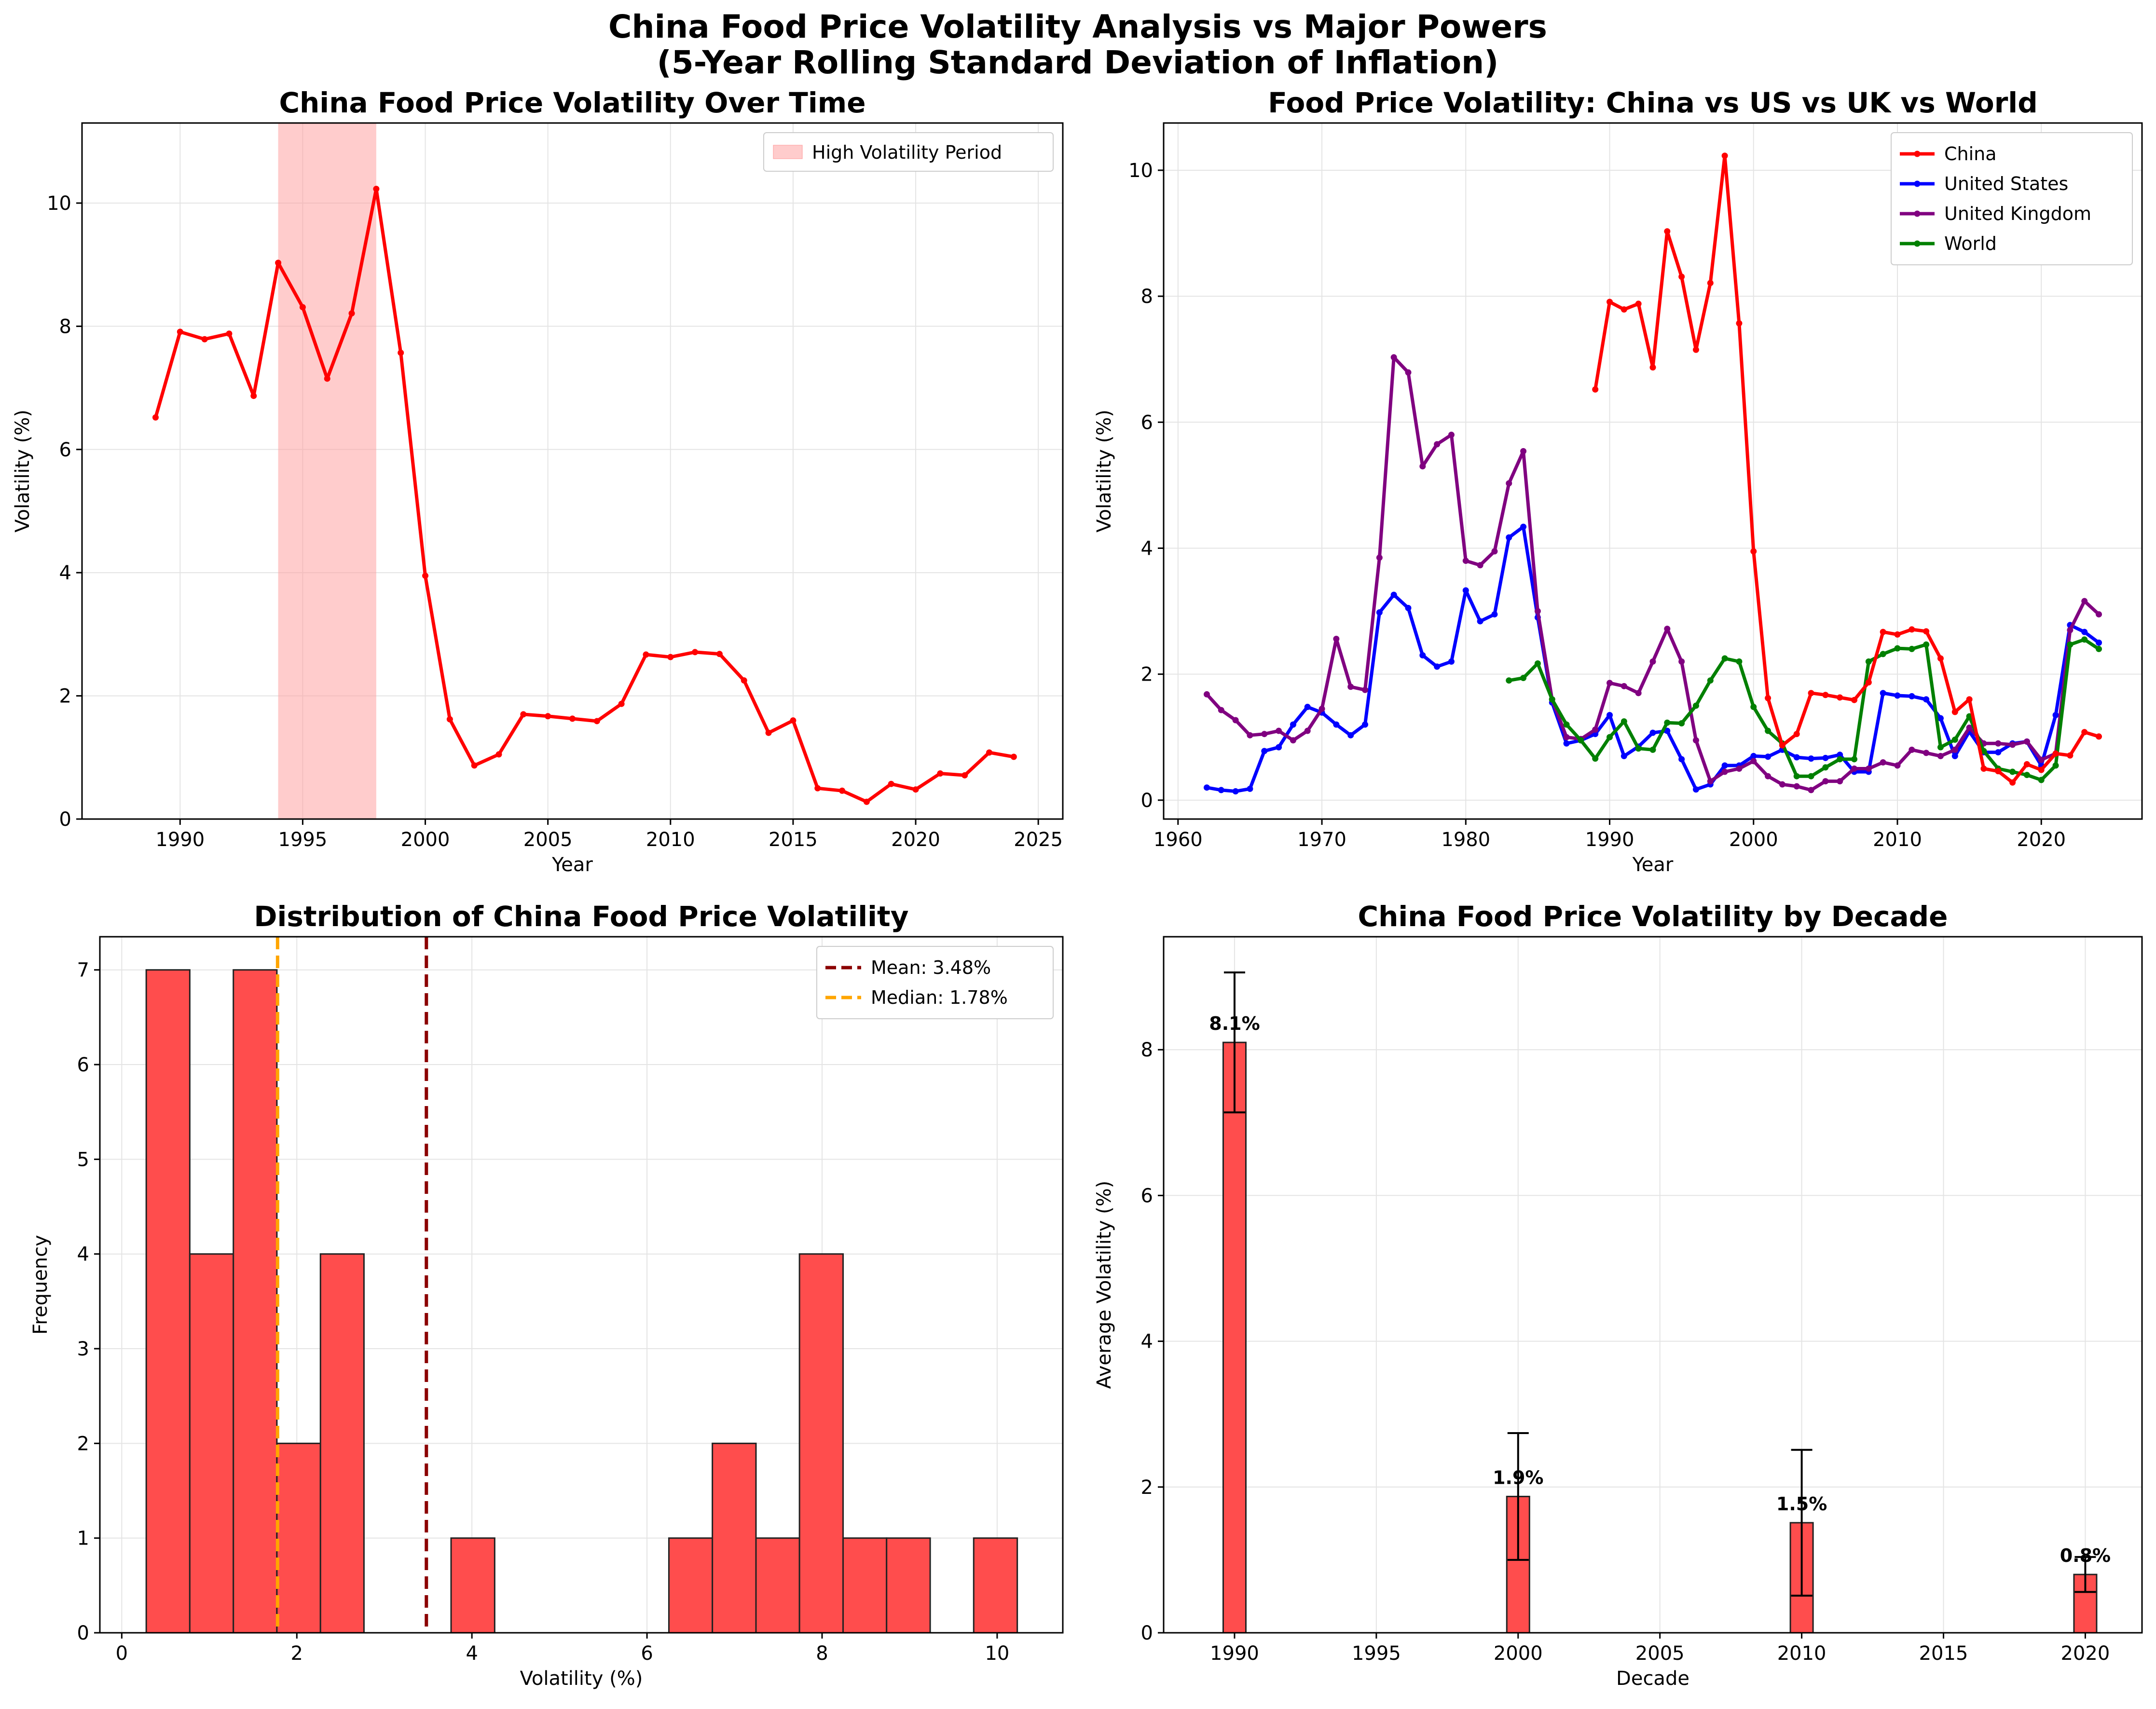 This screenshot has width=2156, height=1709. Describe the element at coordinates (425, 840) in the screenshot. I see `x-tick-label: 2000` at that location.